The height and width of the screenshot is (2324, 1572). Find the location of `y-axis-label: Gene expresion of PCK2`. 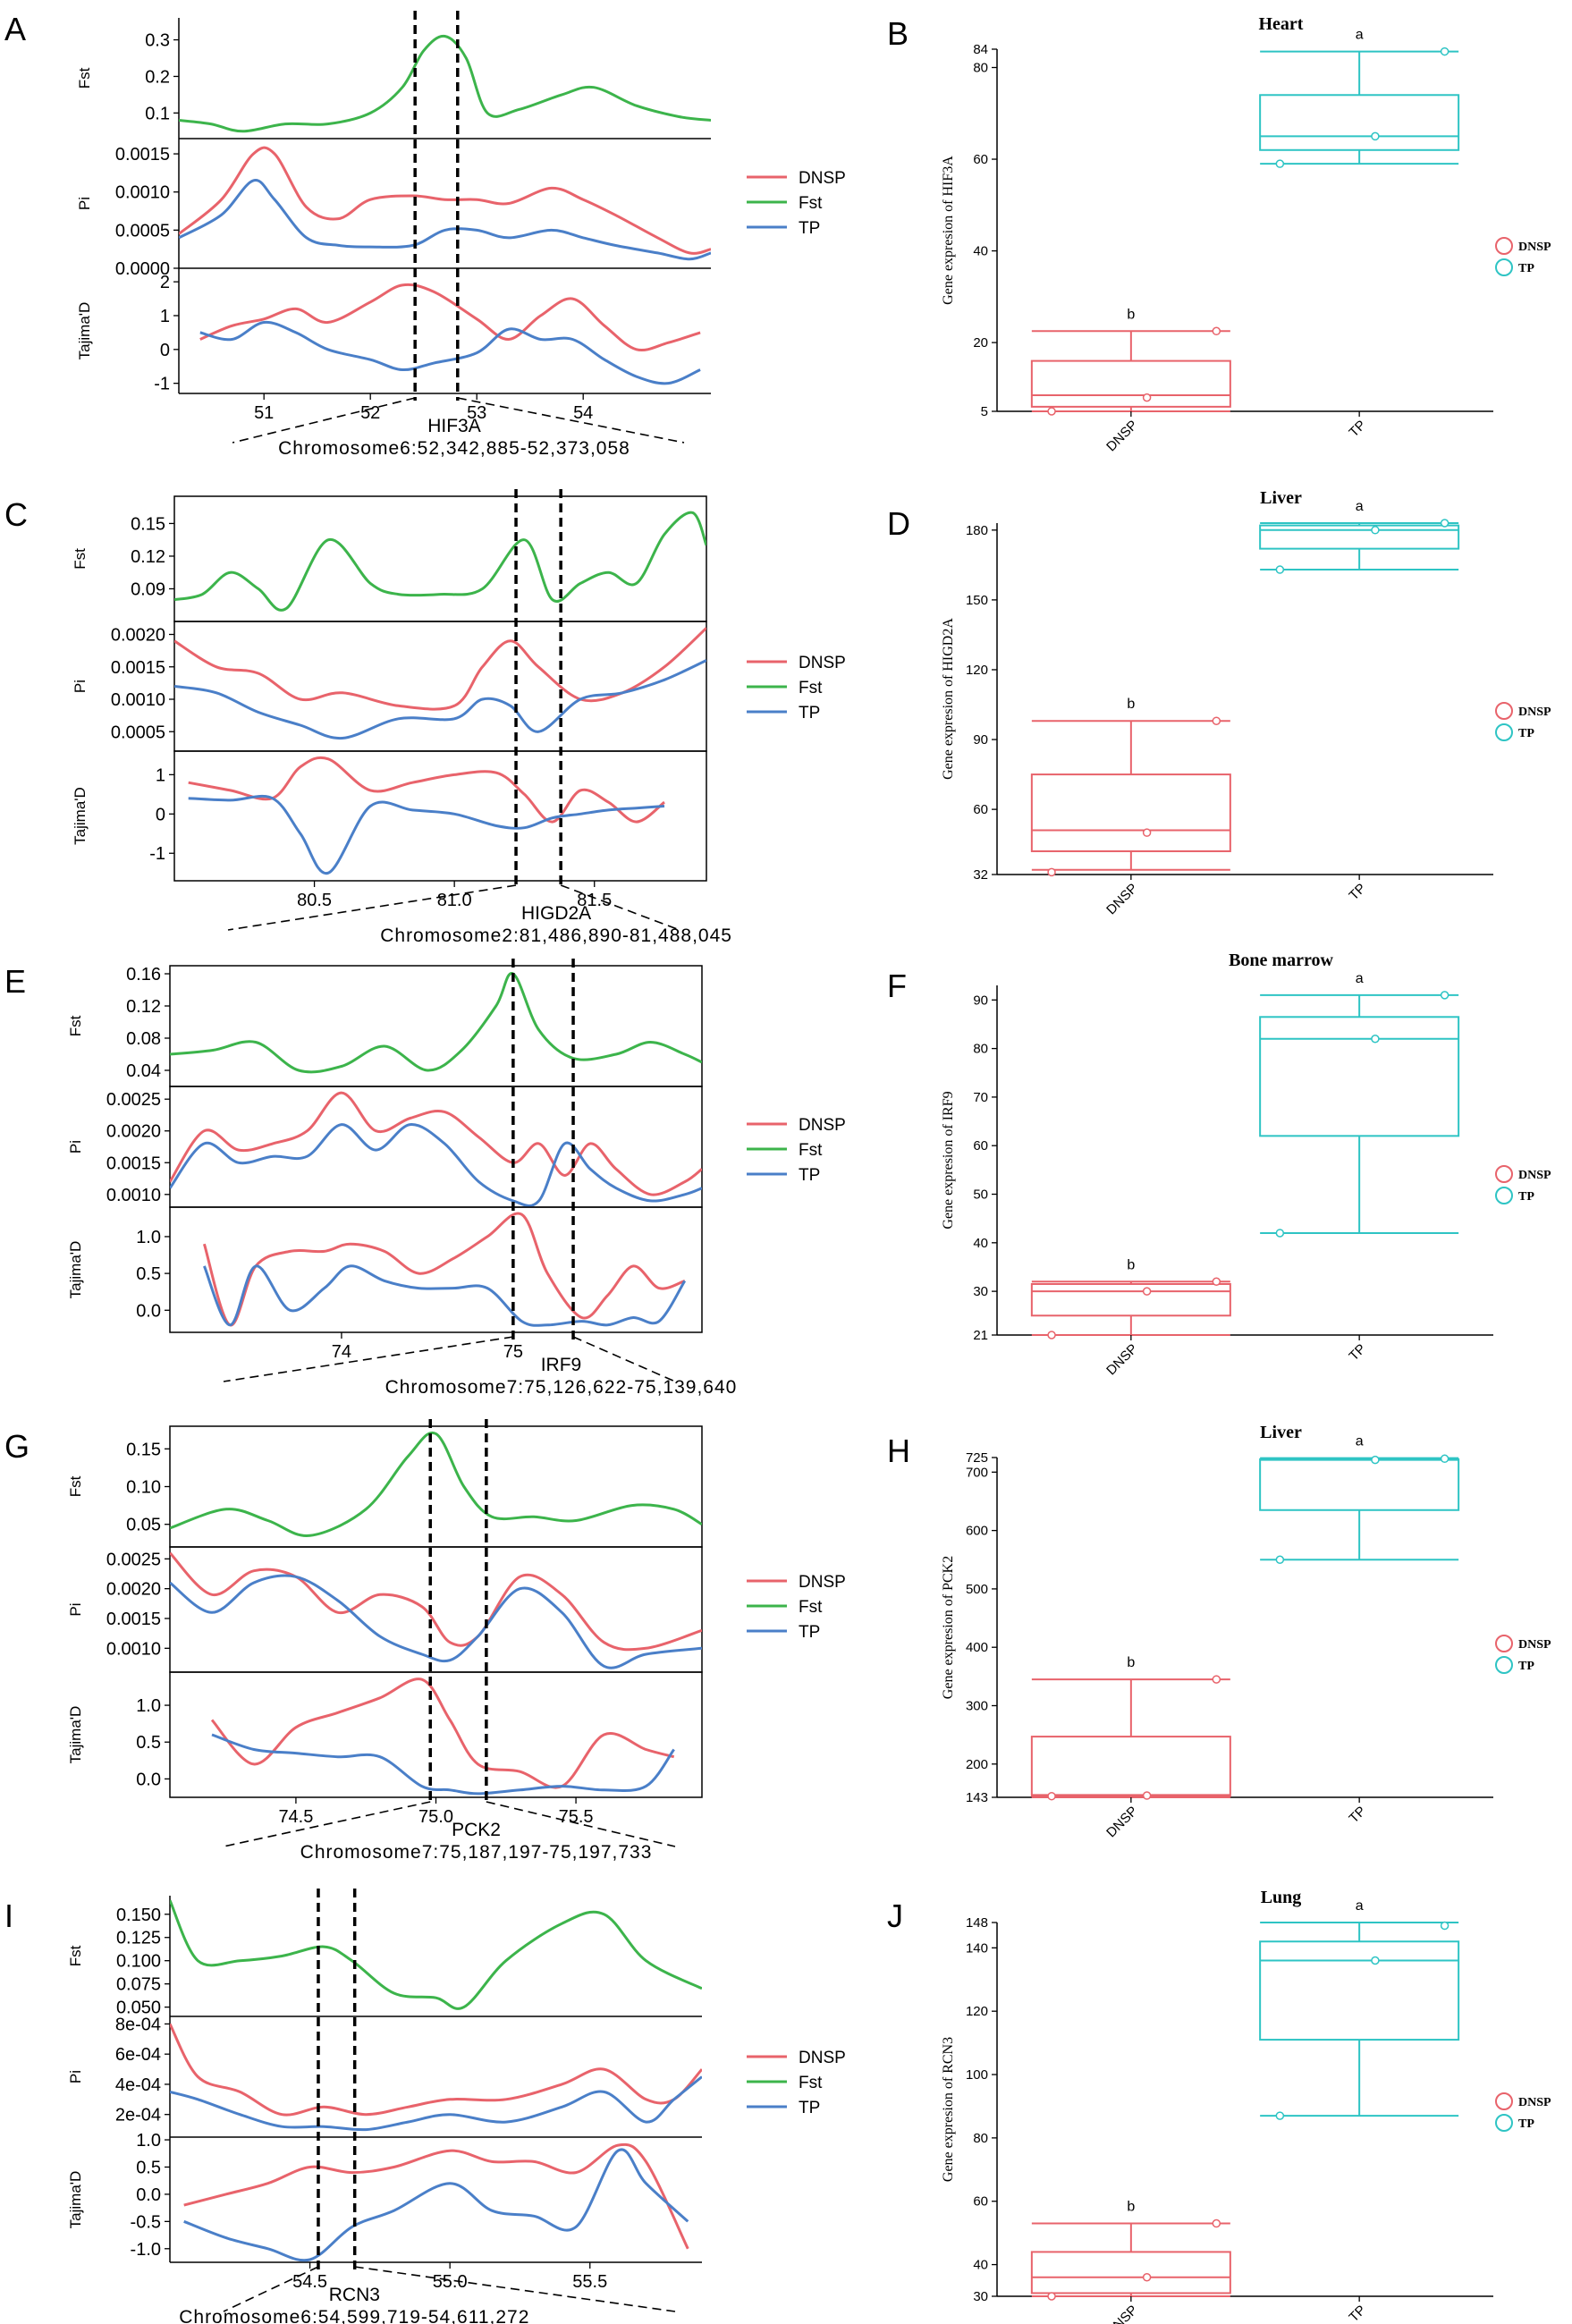

y-axis-label: Gene expresion of PCK2 is located at coordinates (948, 1627).